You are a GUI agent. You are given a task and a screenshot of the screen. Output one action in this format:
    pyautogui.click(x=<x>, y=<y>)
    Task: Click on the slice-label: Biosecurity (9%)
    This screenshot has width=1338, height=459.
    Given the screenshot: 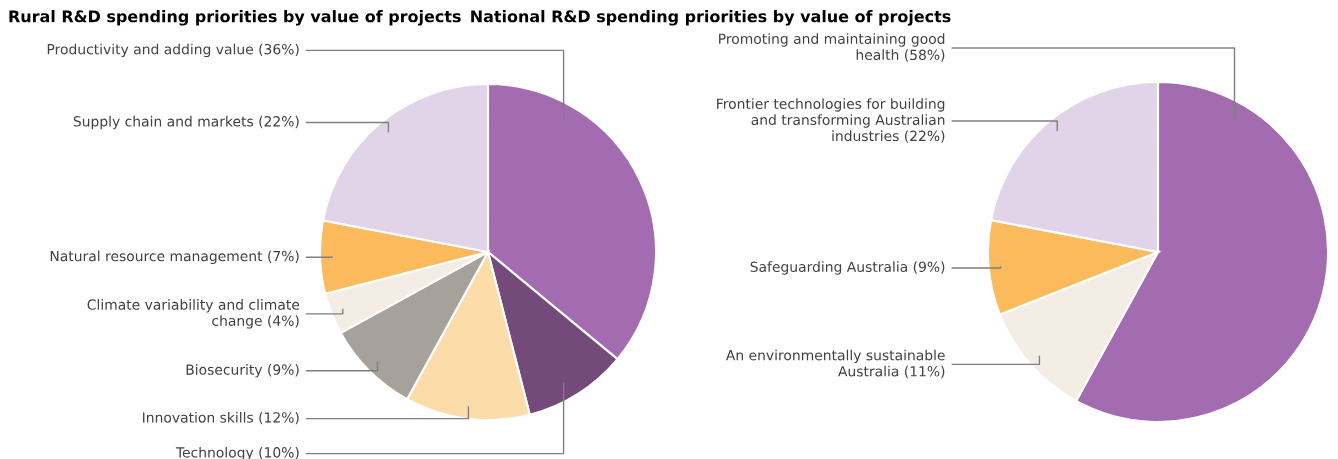 What is the action you would take?
    pyautogui.click(x=242, y=371)
    